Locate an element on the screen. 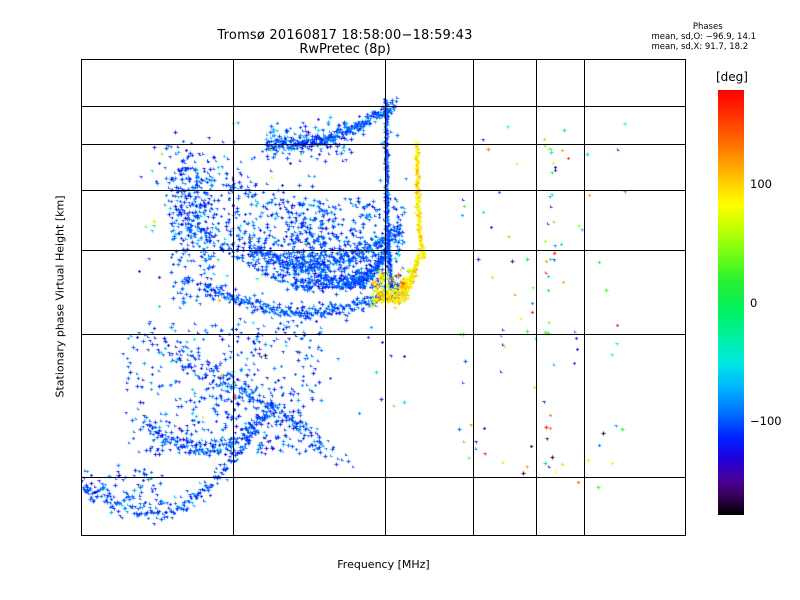  colorbar: 100 0 −100 is located at coordinates (750, 302).